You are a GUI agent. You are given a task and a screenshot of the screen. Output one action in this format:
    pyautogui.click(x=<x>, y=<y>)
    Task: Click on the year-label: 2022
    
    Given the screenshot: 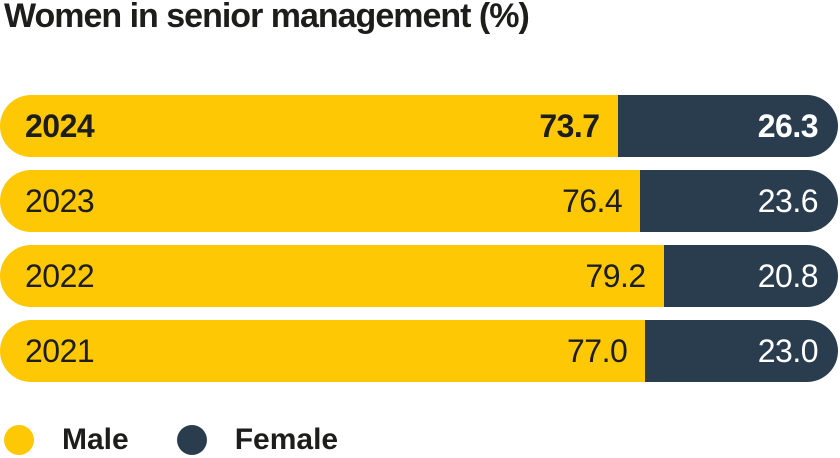 What is the action you would take?
    pyautogui.click(x=60, y=275)
    